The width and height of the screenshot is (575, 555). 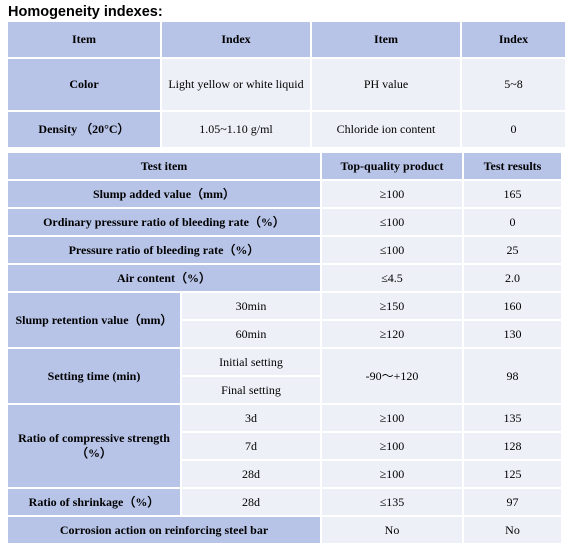 I want to click on cell-result: 98, so click(x=512, y=376).